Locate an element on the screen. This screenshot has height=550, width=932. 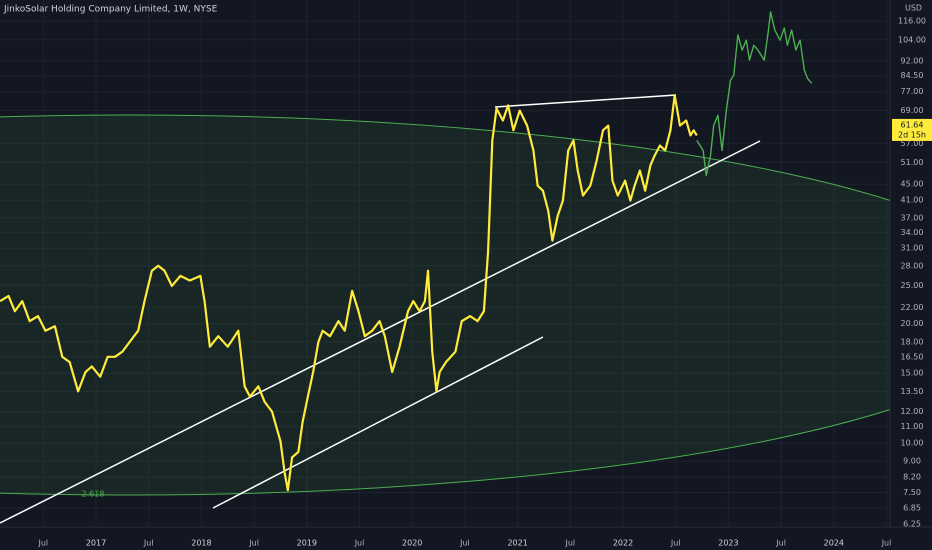
y-tick-label: 18.00 is located at coordinates (912, 341).